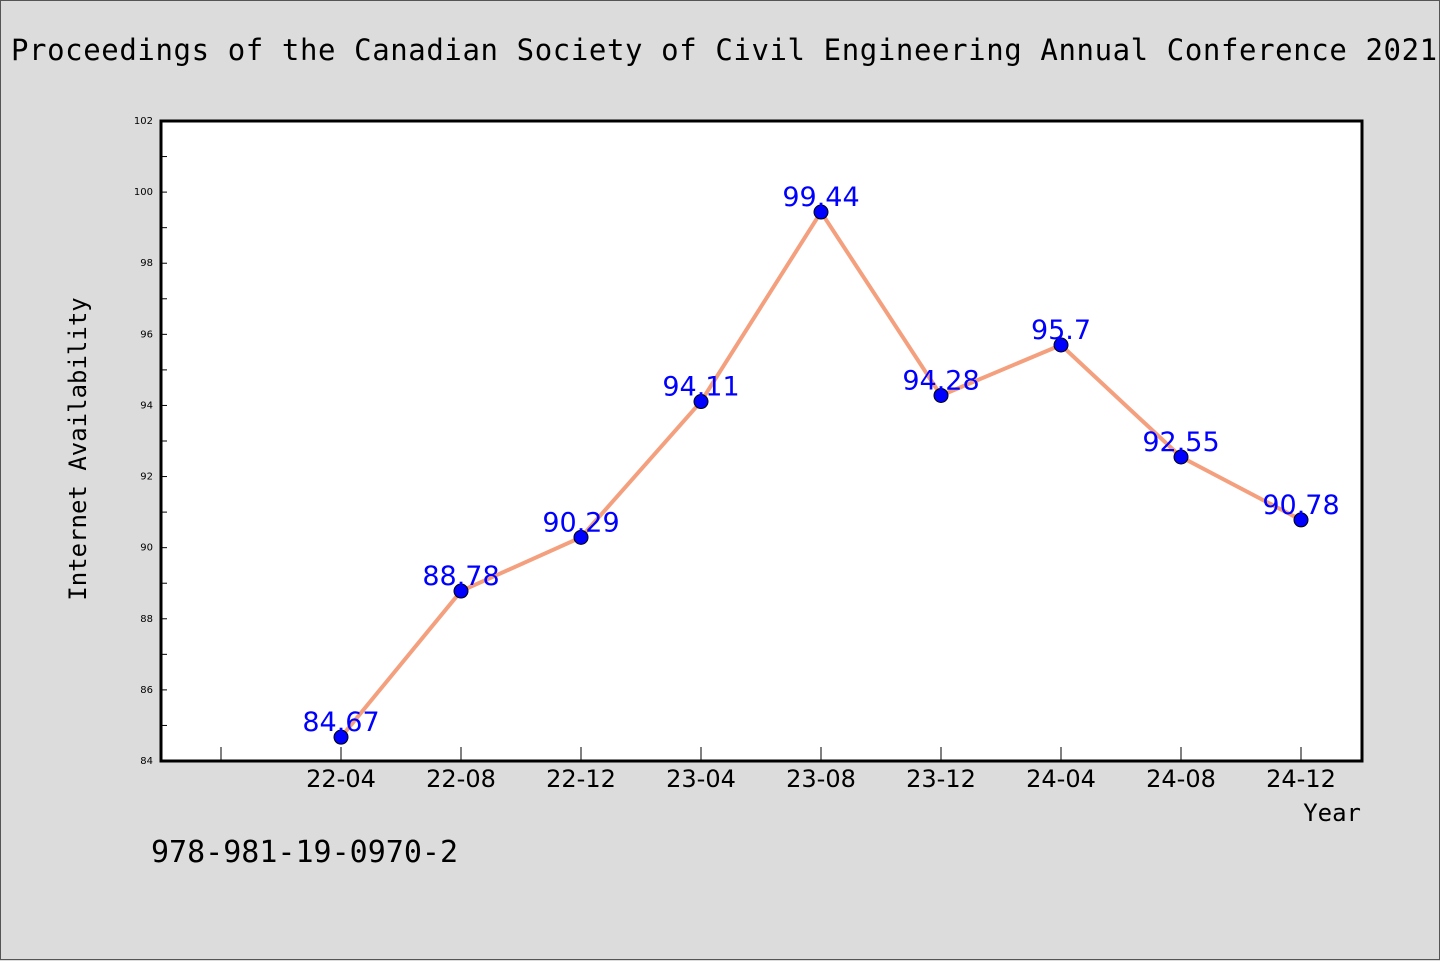  Describe the element at coordinates (146, 548) in the screenshot. I see `y-tick-label: 90` at that location.